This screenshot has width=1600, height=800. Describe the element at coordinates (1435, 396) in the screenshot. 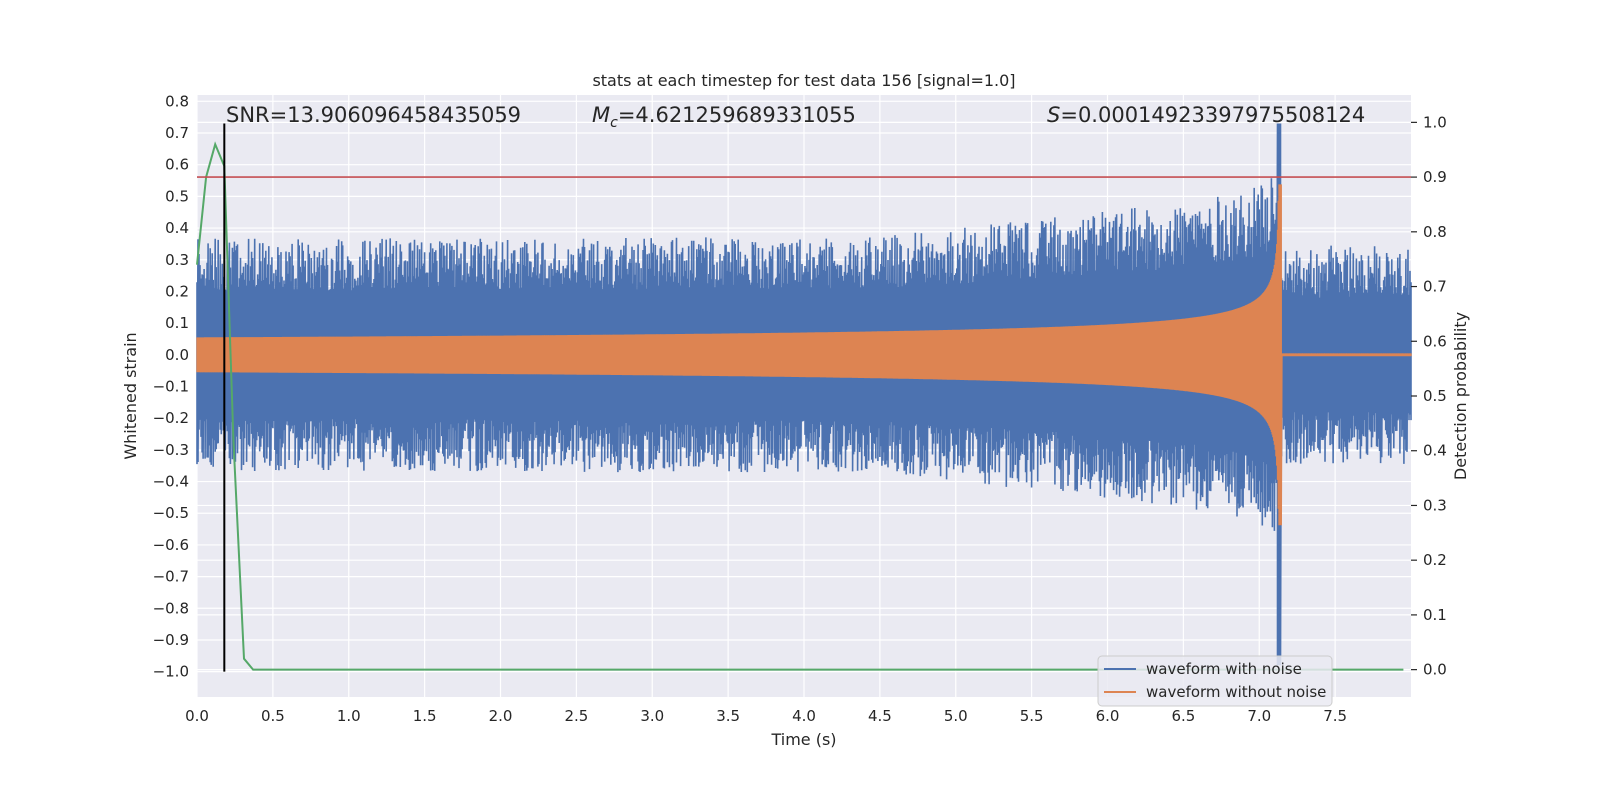

I see `y-tick-label-right: 0.5` at that location.